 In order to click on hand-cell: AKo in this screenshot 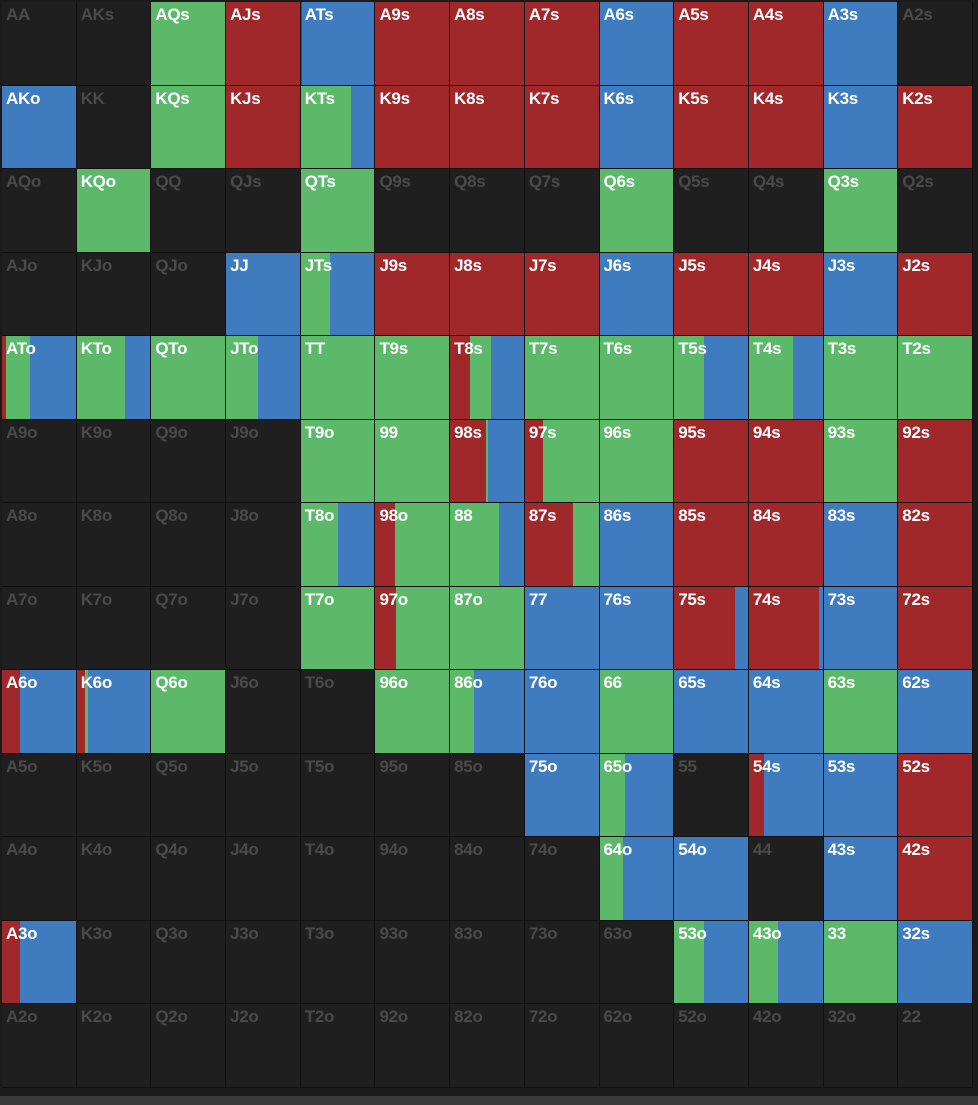, I will do `click(39, 127)`.